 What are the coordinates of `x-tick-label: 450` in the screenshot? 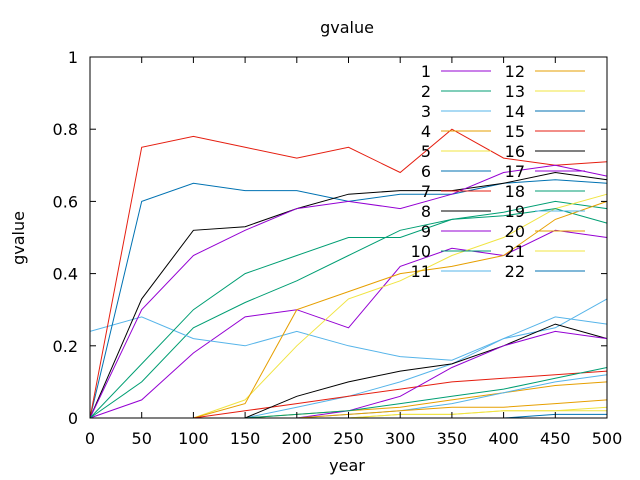 It's located at (555, 438).